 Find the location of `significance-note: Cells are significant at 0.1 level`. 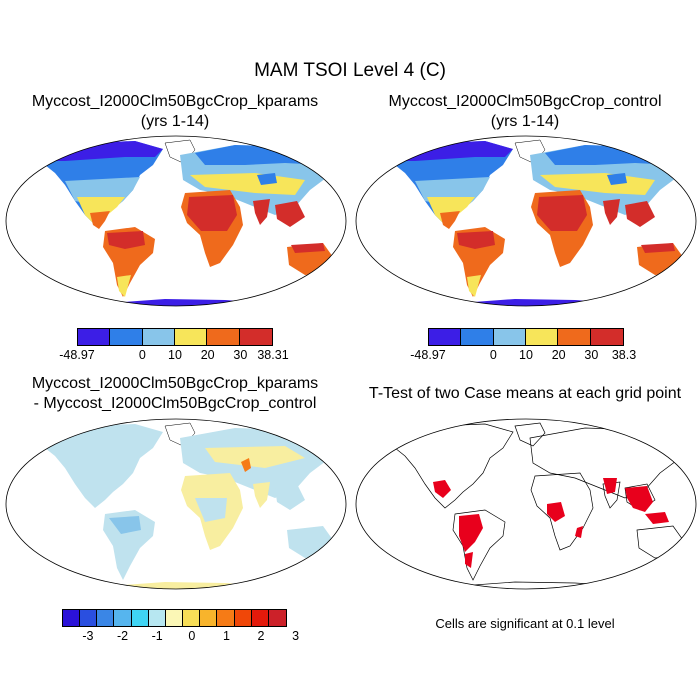

significance-note: Cells are significant at 0.1 level is located at coordinates (525, 623).